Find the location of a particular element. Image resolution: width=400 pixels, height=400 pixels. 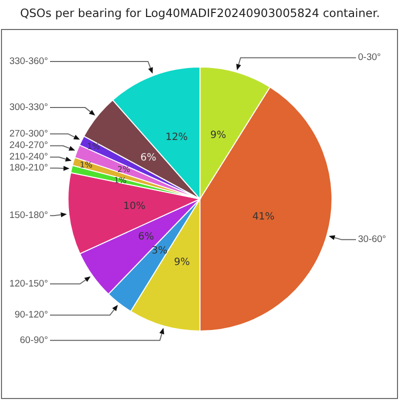

slice-label: 30-60° is located at coordinates (372, 240).